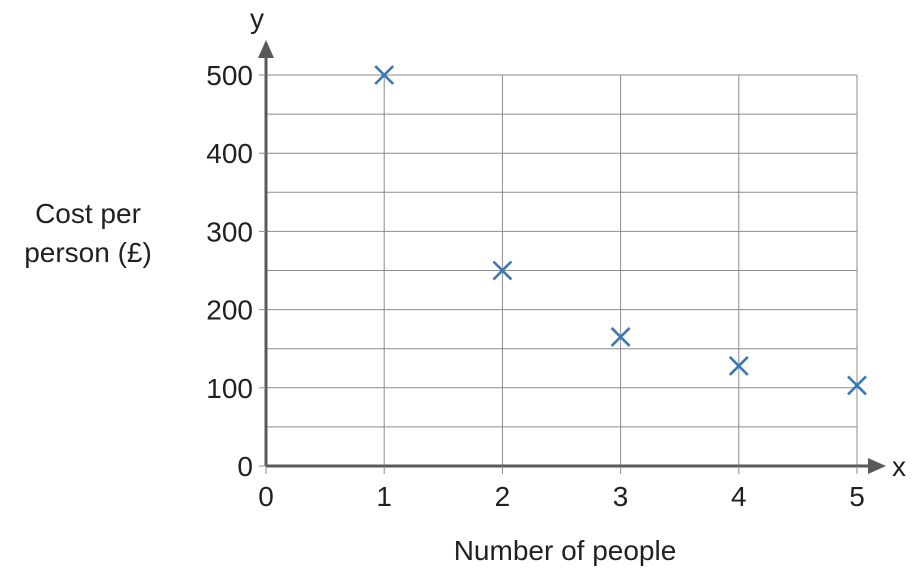 The height and width of the screenshot is (571, 916). Describe the element at coordinates (266, 496) in the screenshot. I see `x-tick-label: 0` at that location.